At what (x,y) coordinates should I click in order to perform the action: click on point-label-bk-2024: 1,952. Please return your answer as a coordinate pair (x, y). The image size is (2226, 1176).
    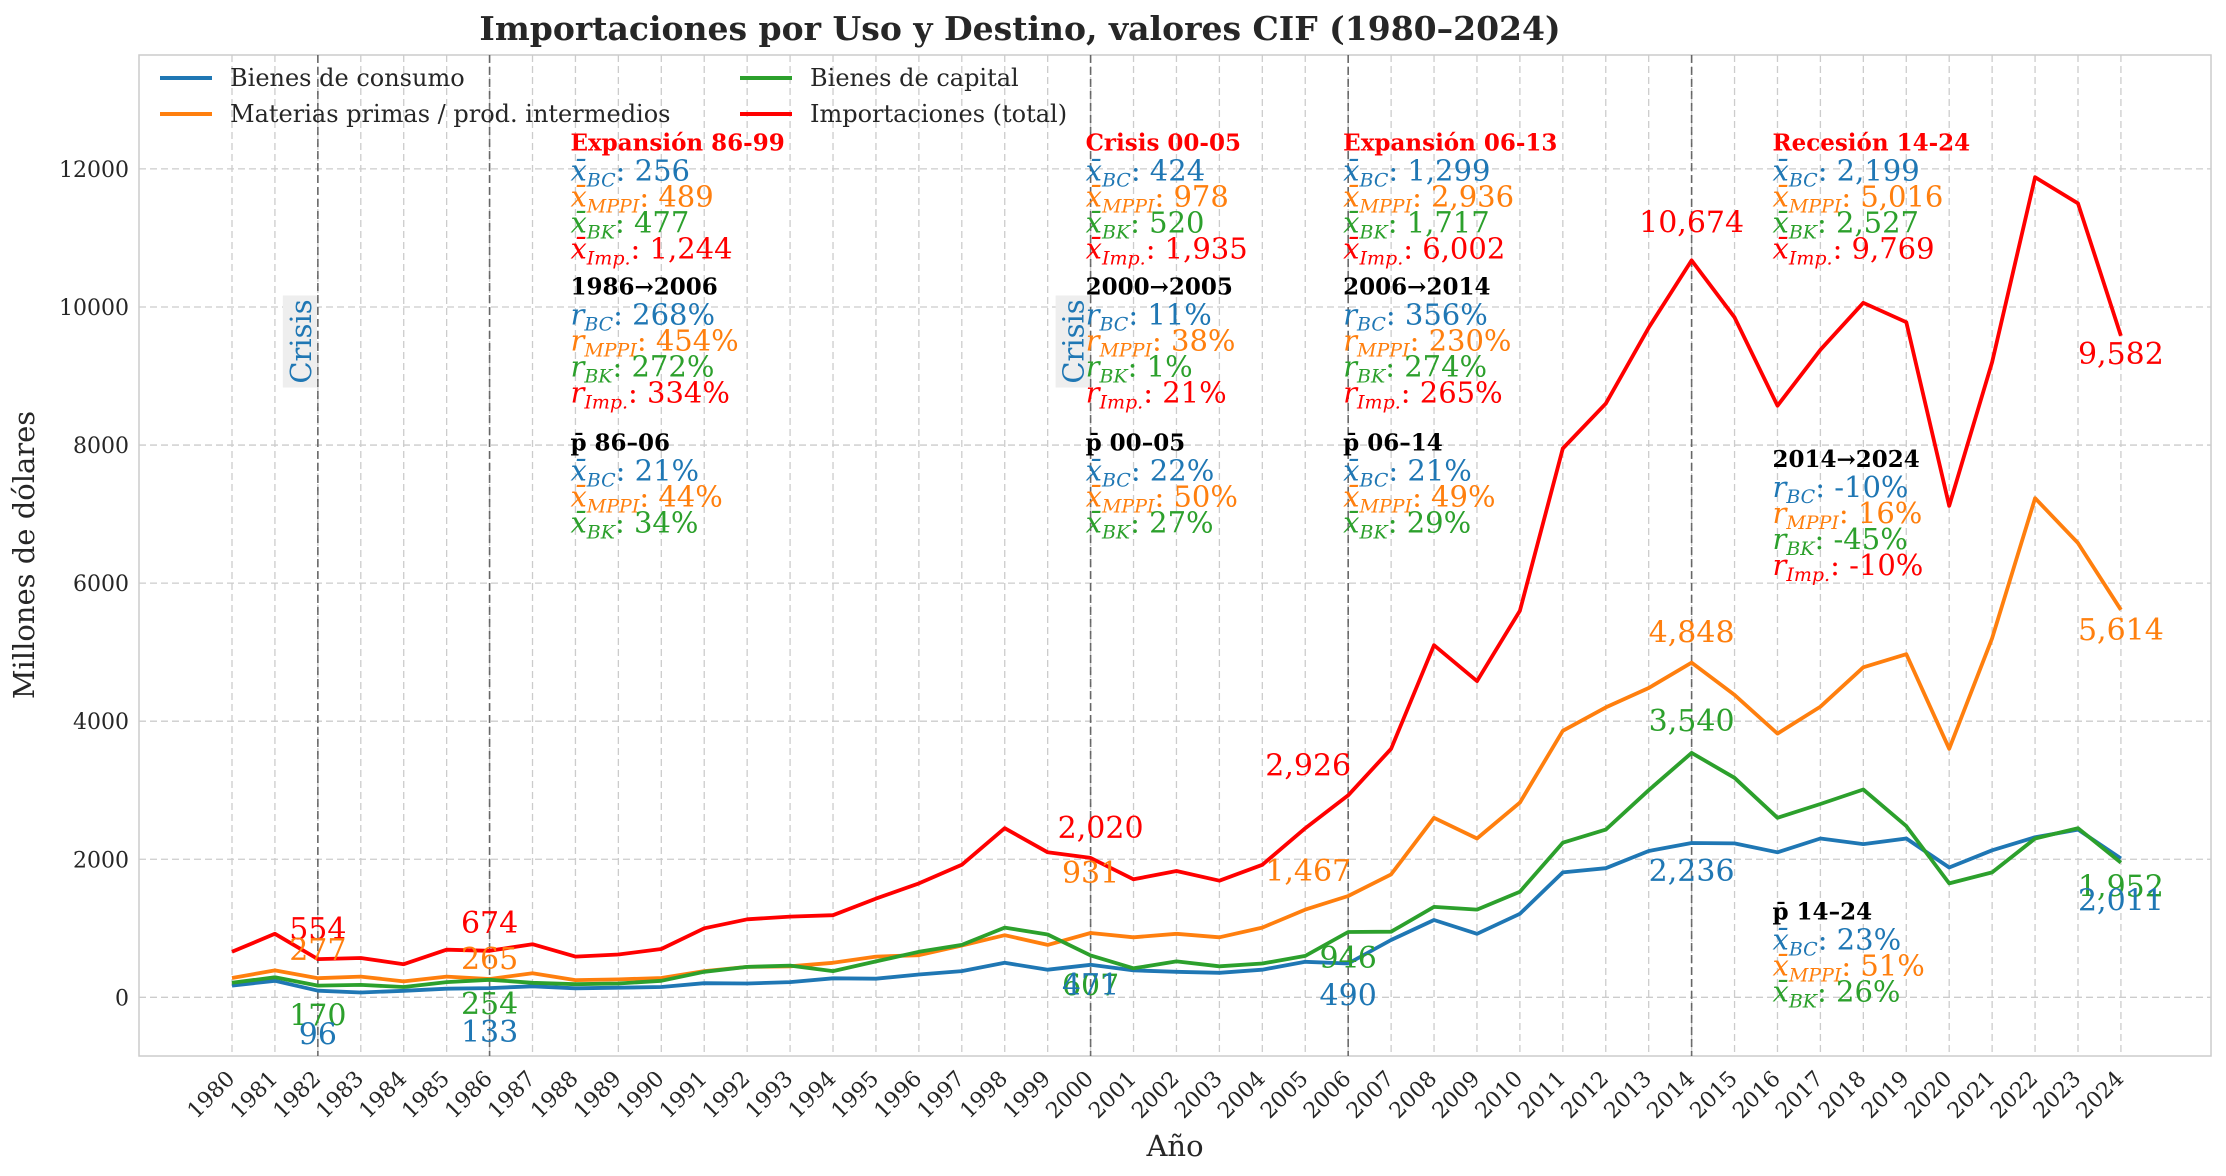
    Looking at the image, I should click on (2121, 887).